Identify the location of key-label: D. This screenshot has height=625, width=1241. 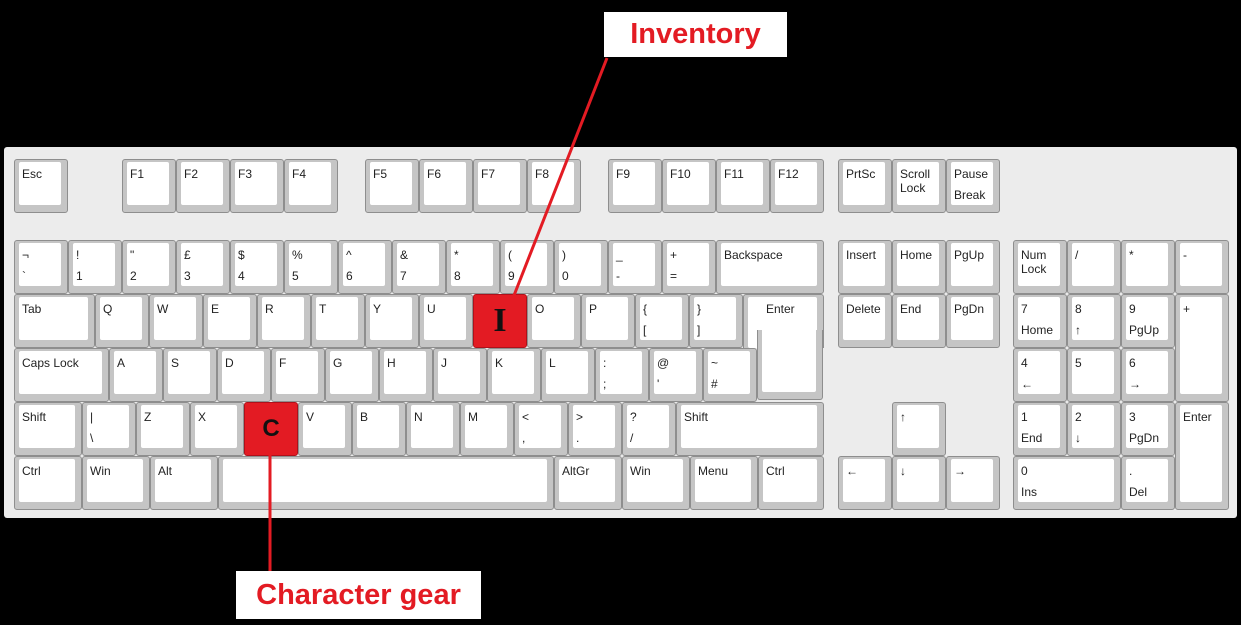
(229, 363).